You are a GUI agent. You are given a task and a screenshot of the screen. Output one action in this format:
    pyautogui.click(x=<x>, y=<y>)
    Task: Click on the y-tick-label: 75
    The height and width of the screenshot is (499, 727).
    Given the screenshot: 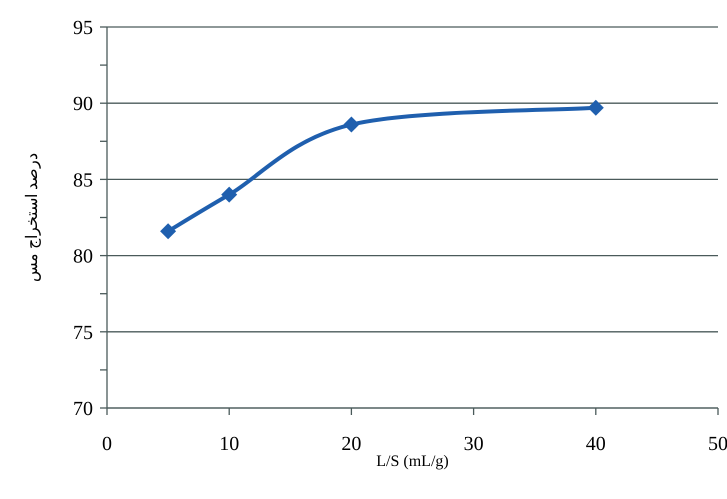 What is the action you would take?
    pyautogui.click(x=83, y=333)
    